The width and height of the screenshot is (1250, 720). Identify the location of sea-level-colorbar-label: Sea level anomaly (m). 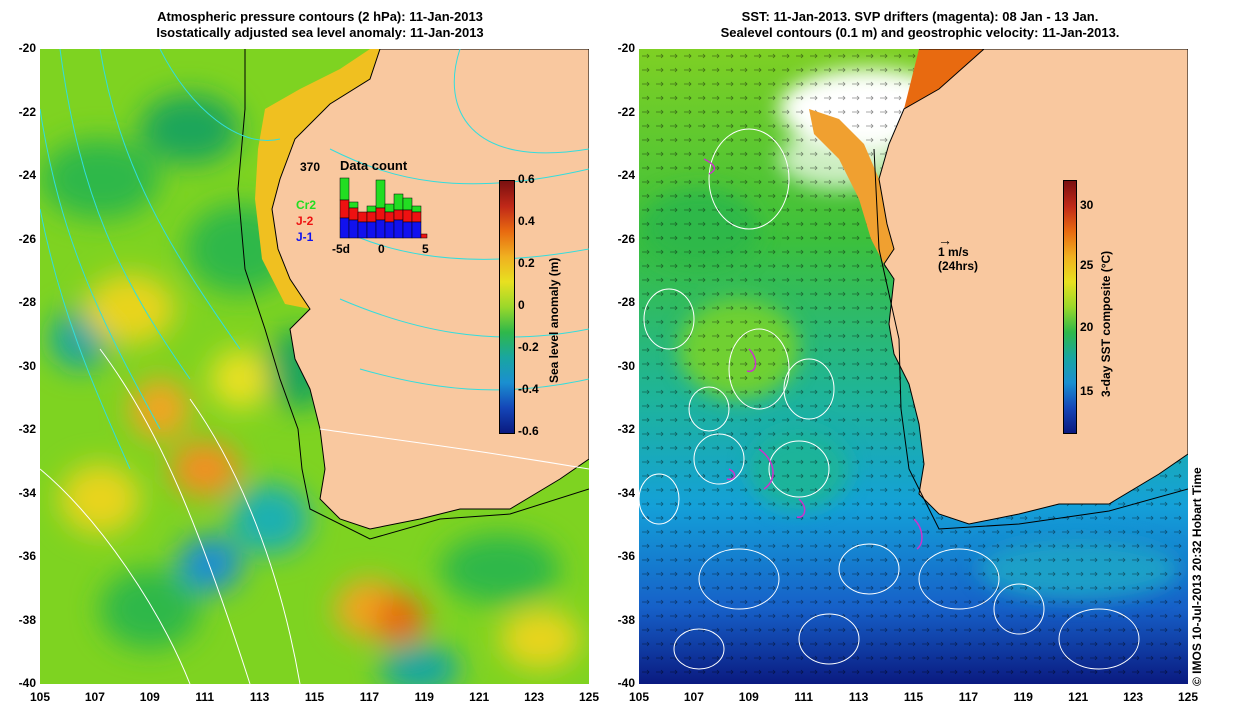
(554, 320).